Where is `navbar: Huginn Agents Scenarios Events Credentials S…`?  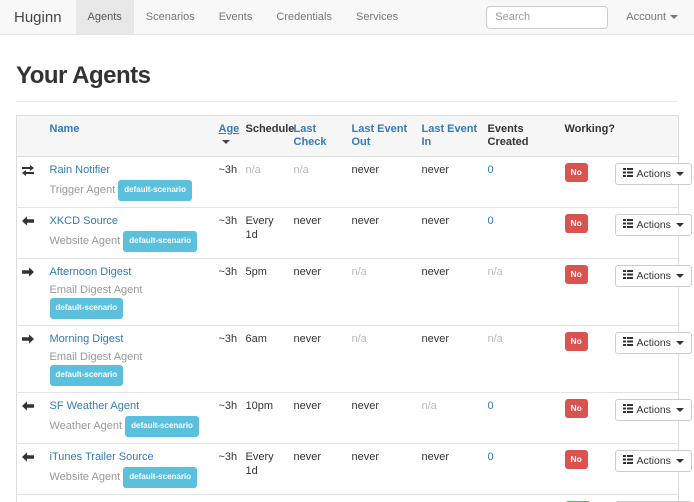 navbar: Huginn Agents Scenarios Events Credentials S… is located at coordinates (347, 17).